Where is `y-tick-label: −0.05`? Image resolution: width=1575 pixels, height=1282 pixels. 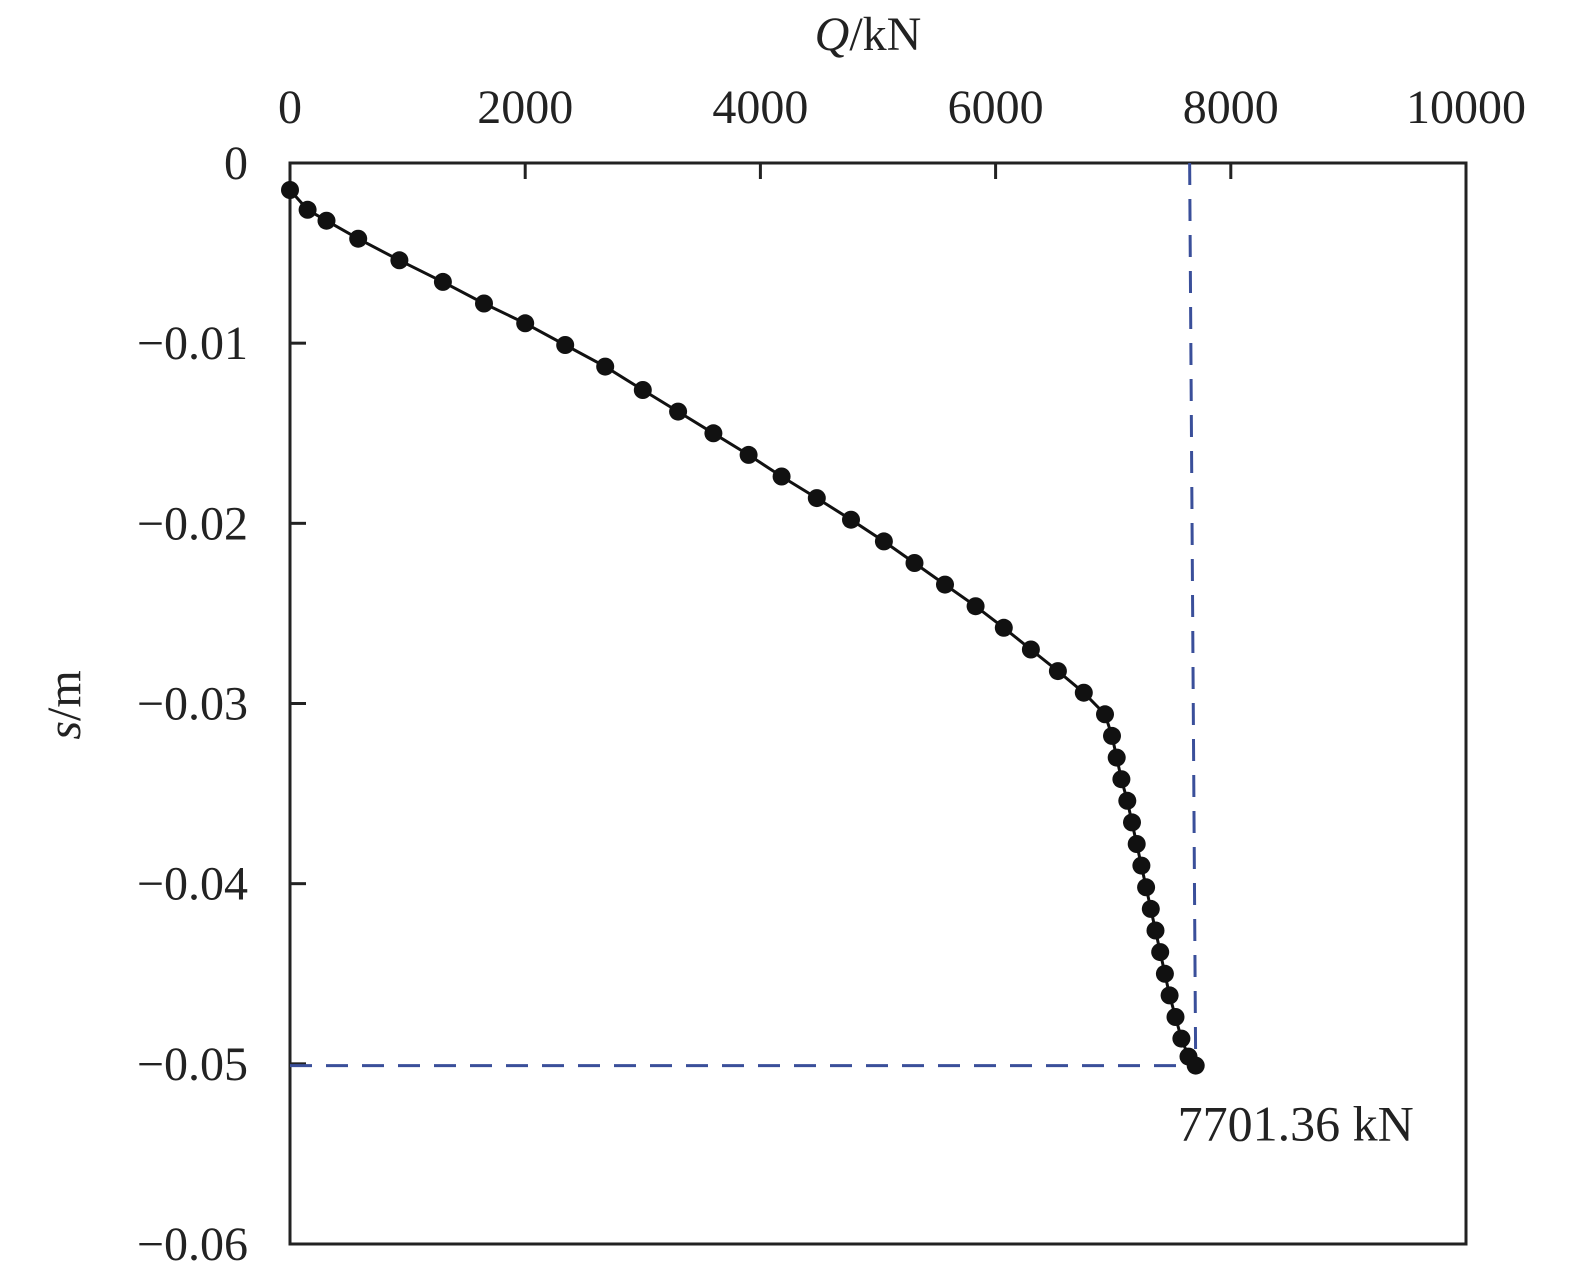
y-tick-label: −0.05 is located at coordinates (192, 1064).